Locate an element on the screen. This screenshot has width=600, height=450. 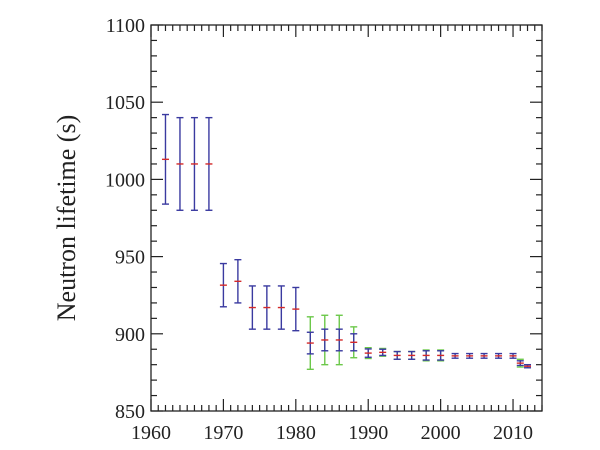
y-tick-label: 1050 is located at coordinates (125, 103).